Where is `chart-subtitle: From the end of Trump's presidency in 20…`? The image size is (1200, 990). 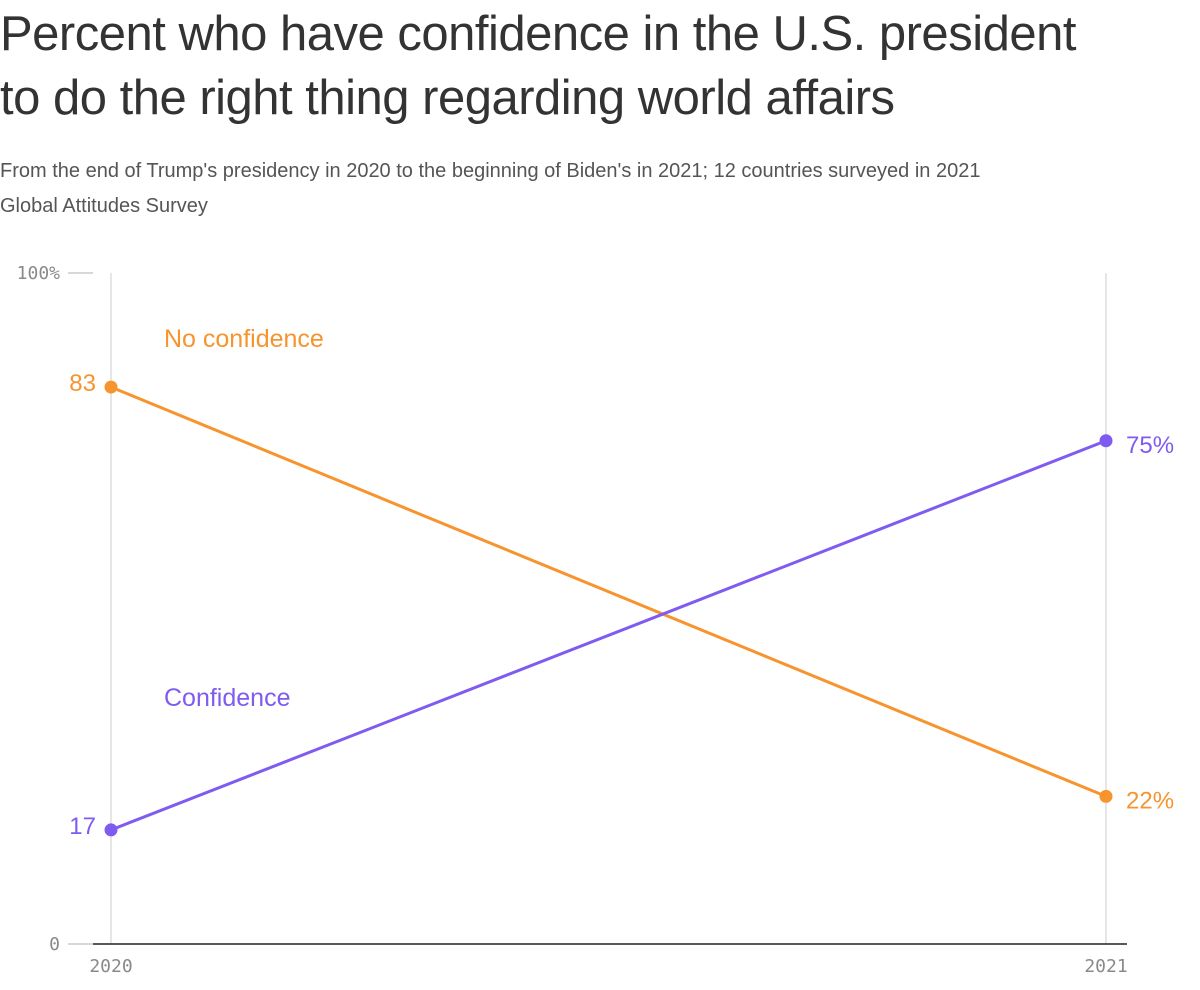
chart-subtitle: From the end of Trump's presidency in 20… is located at coordinates (600, 189).